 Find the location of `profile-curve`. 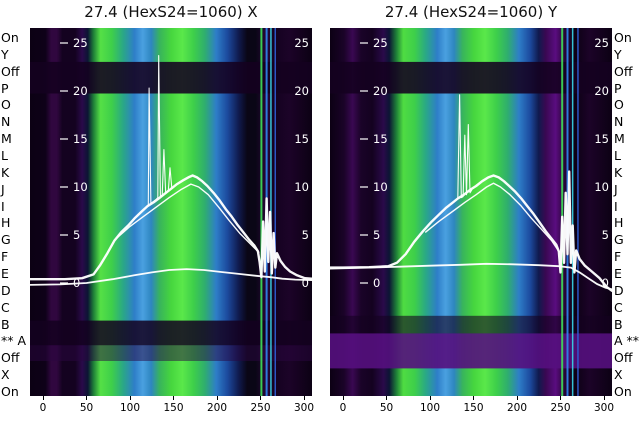

profile-curve is located at coordinates (171, 227).